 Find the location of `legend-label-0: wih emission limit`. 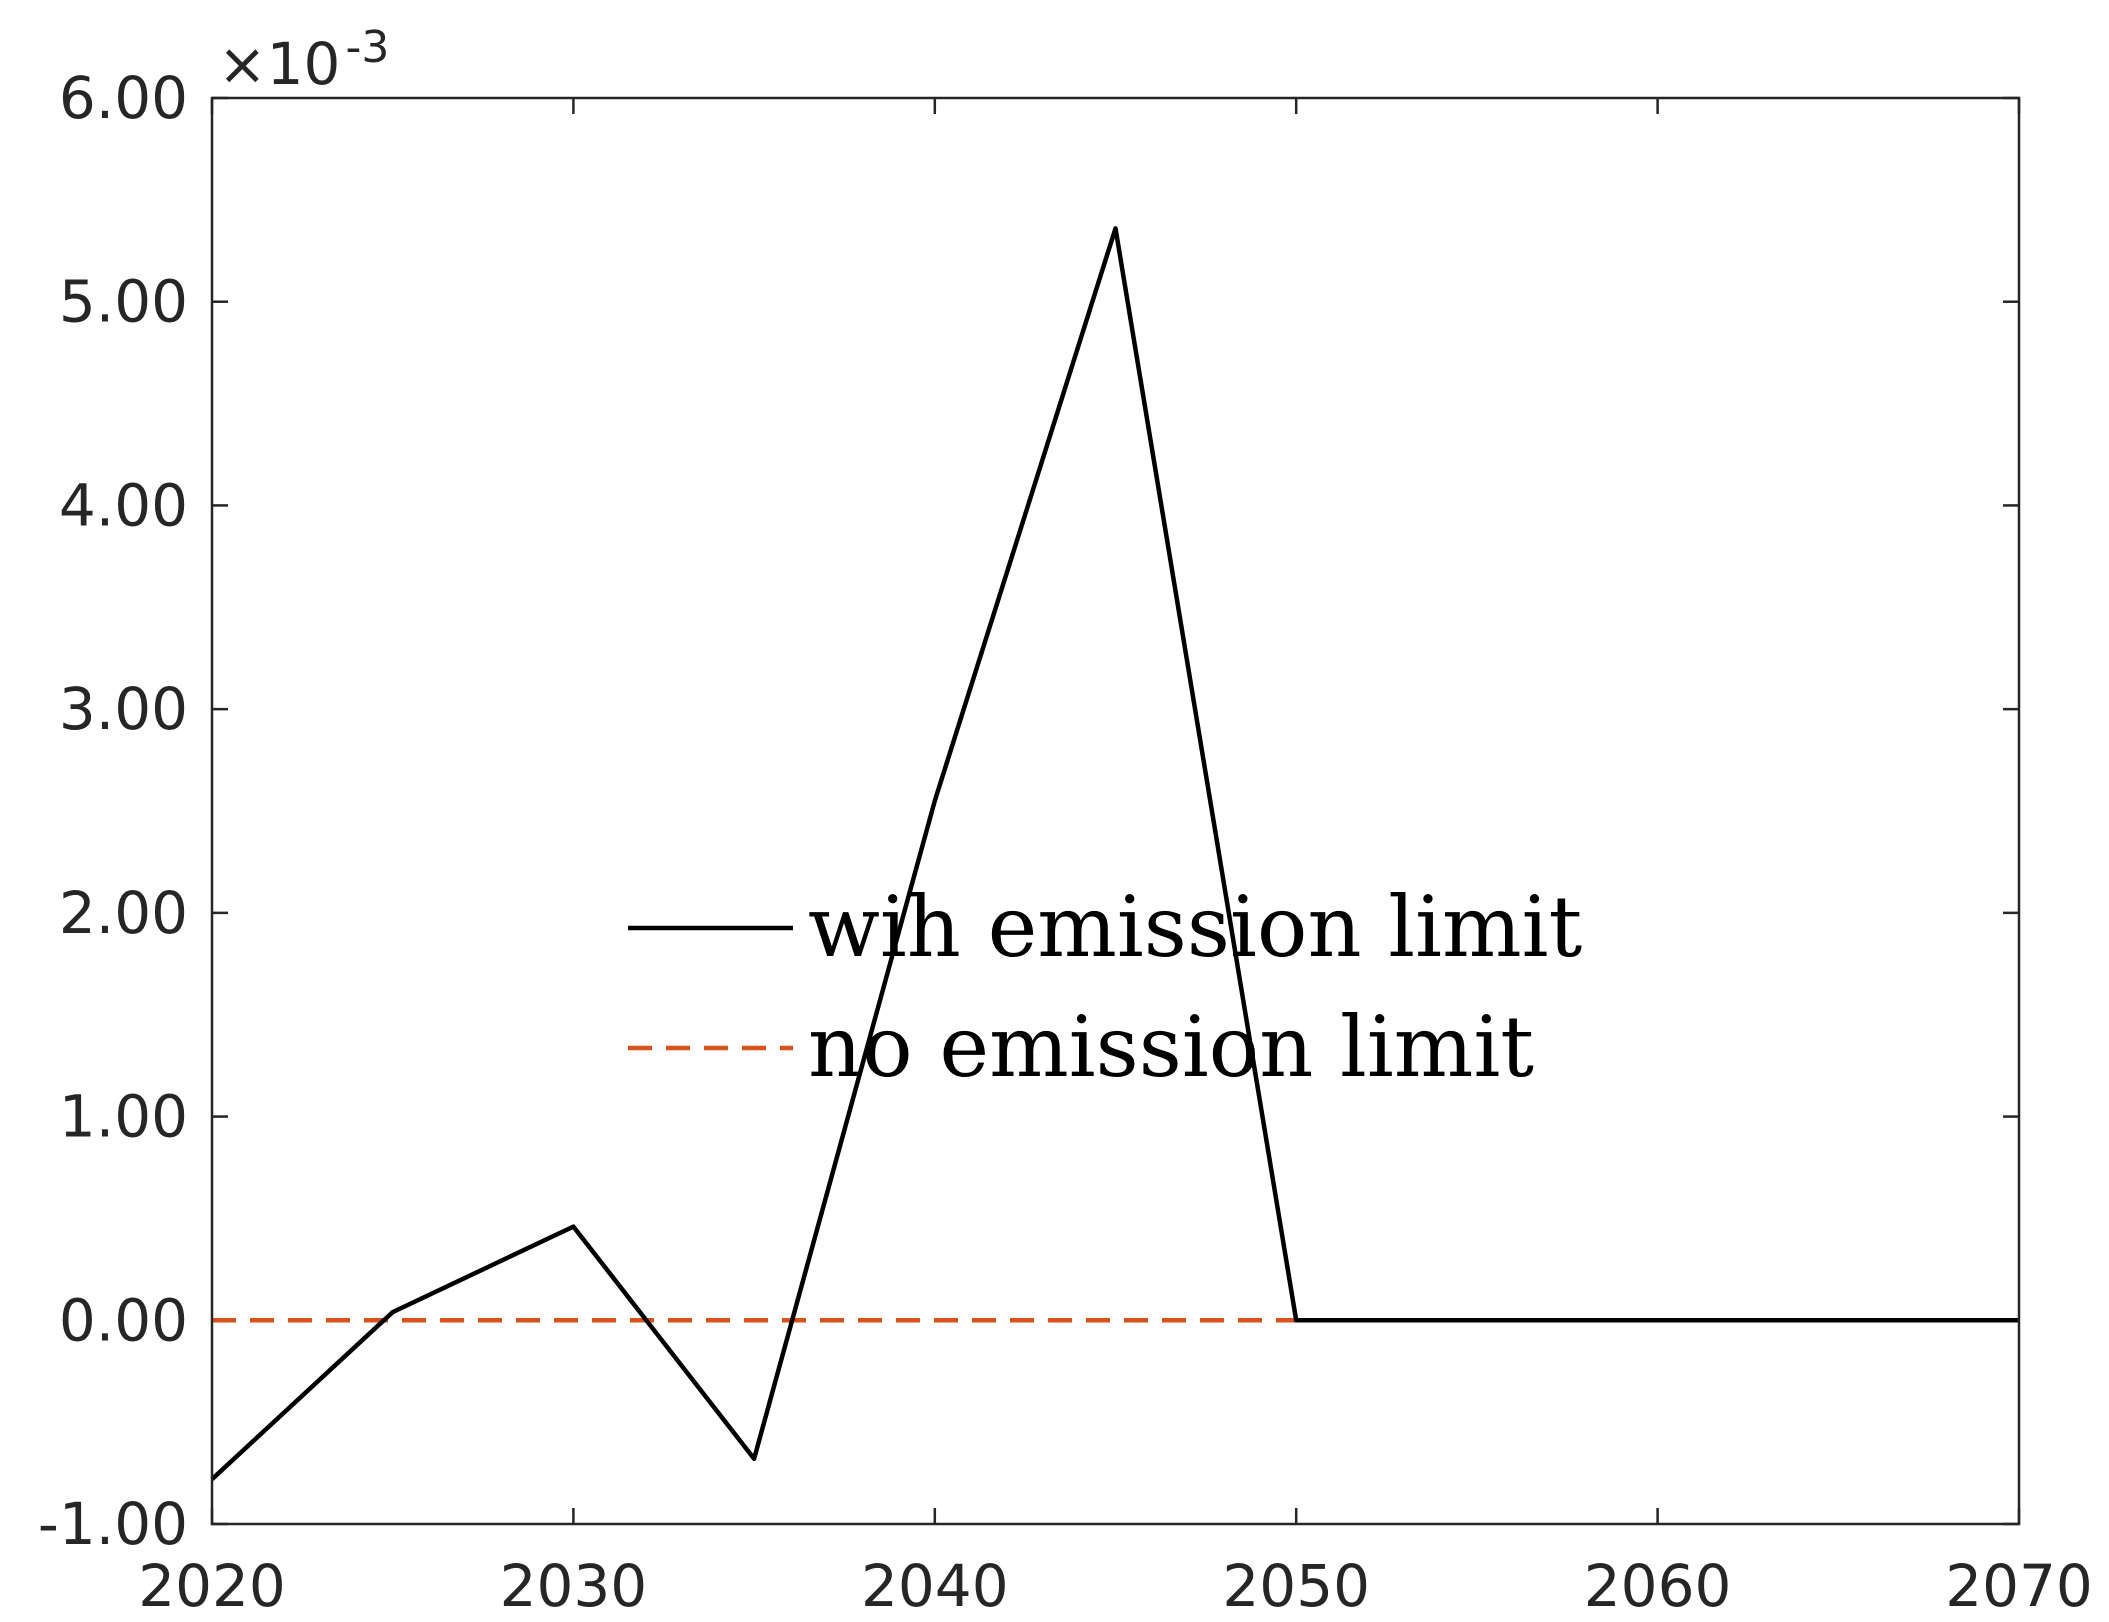

legend-label-0: wih emission limit is located at coordinates (1195, 927).